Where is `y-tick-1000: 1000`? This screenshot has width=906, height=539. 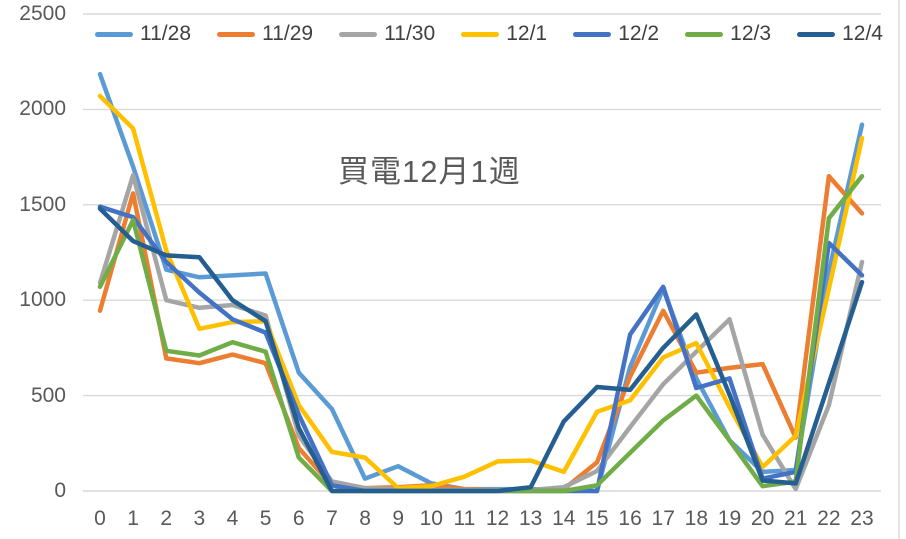
y-tick-1000: 1000 is located at coordinates (42, 300).